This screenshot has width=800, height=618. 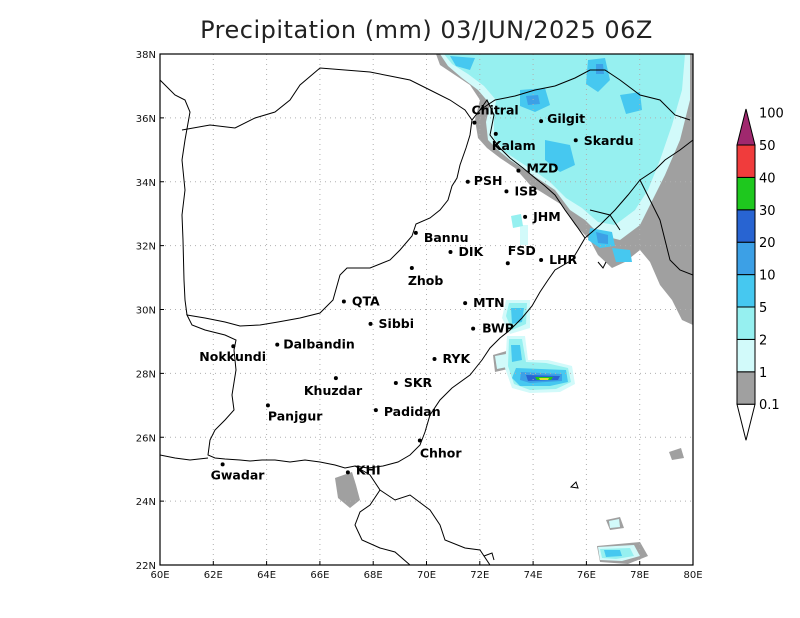 What do you see at coordinates (456, 358) in the screenshot?
I see `city-label: RYK` at bounding box center [456, 358].